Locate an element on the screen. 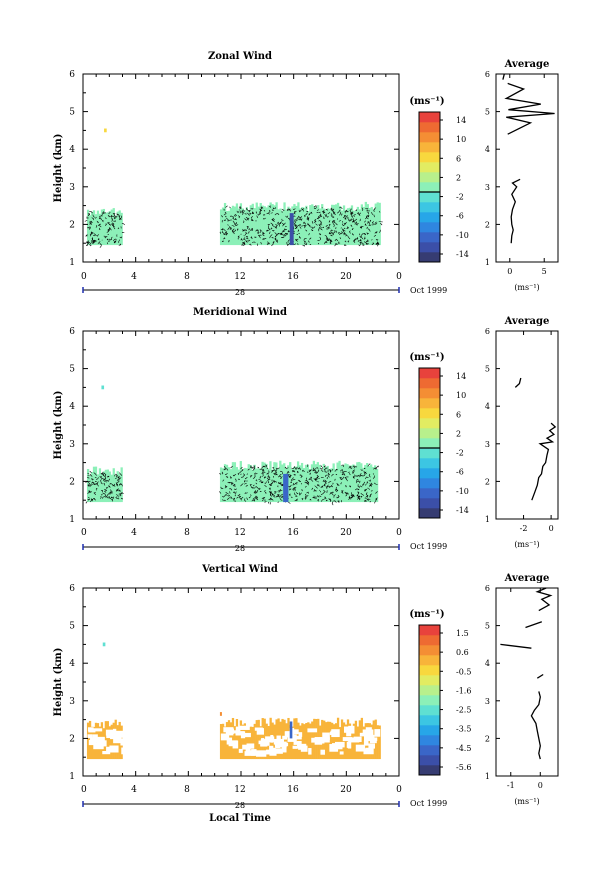  colorbar-tick-label: -0.5 is located at coordinates (463, 671).